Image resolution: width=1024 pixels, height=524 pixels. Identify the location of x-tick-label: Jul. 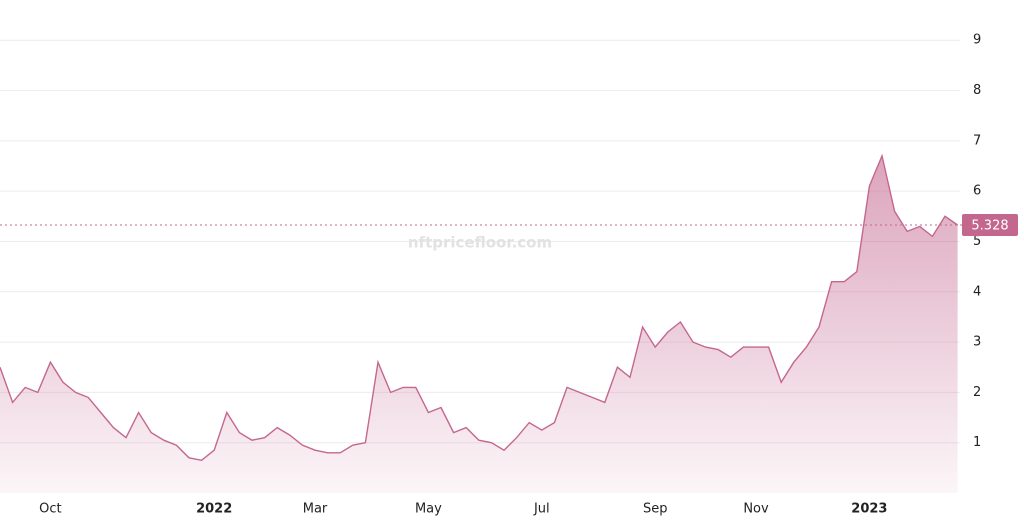
(541, 509).